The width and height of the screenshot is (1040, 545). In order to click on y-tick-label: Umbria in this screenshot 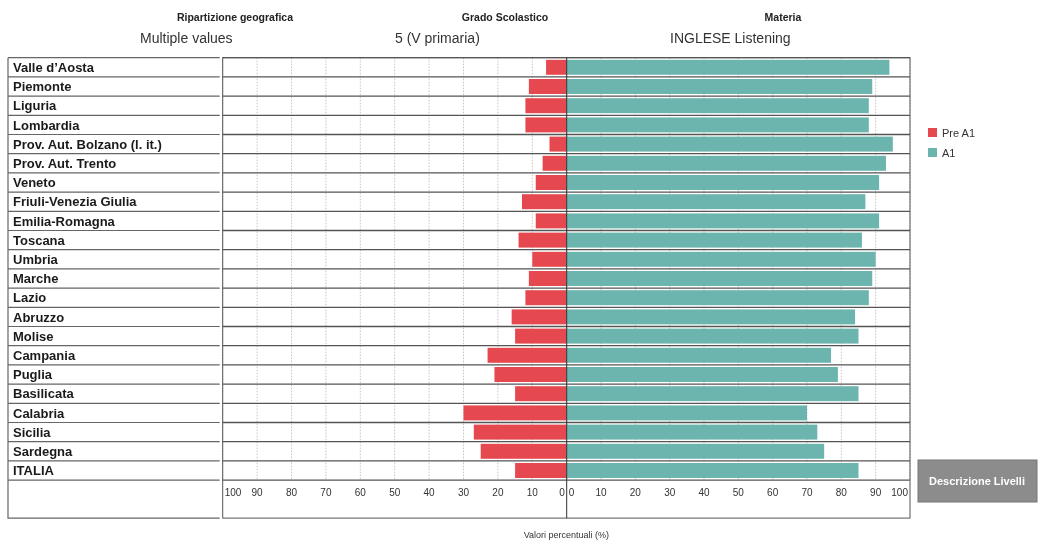, I will do `click(36, 259)`.